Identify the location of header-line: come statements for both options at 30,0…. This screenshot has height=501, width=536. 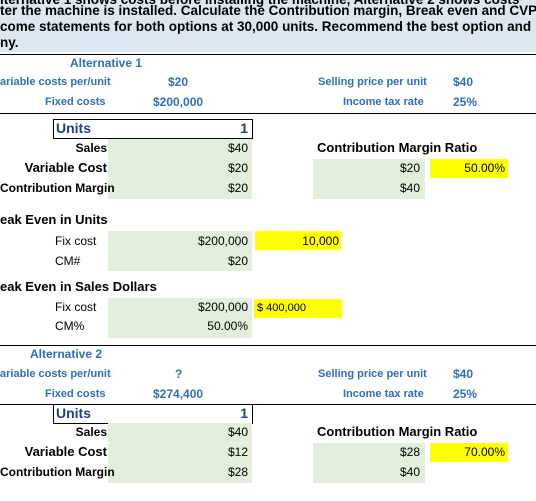
(266, 26).